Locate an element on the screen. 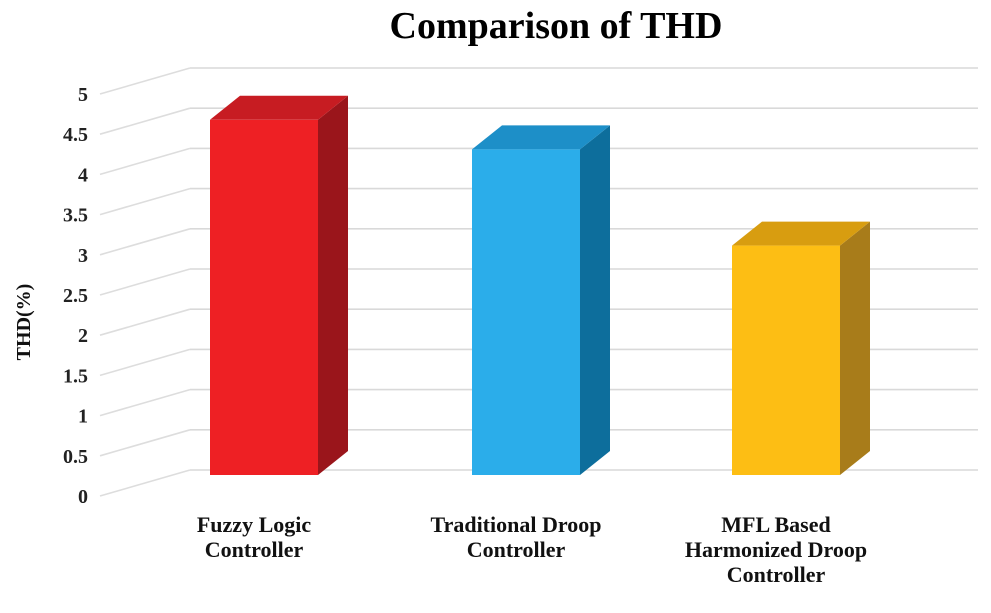  y-tick-label: 3 is located at coordinates (83, 256).